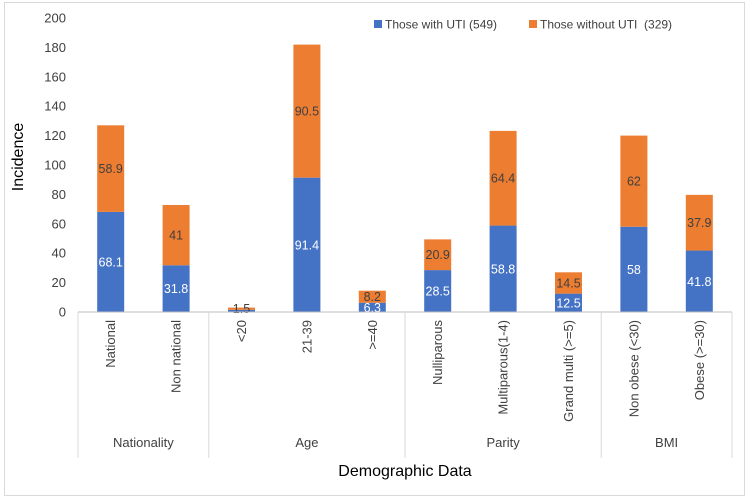 The height and width of the screenshot is (500, 750). I want to click on data-label: 90.5, so click(307, 112).